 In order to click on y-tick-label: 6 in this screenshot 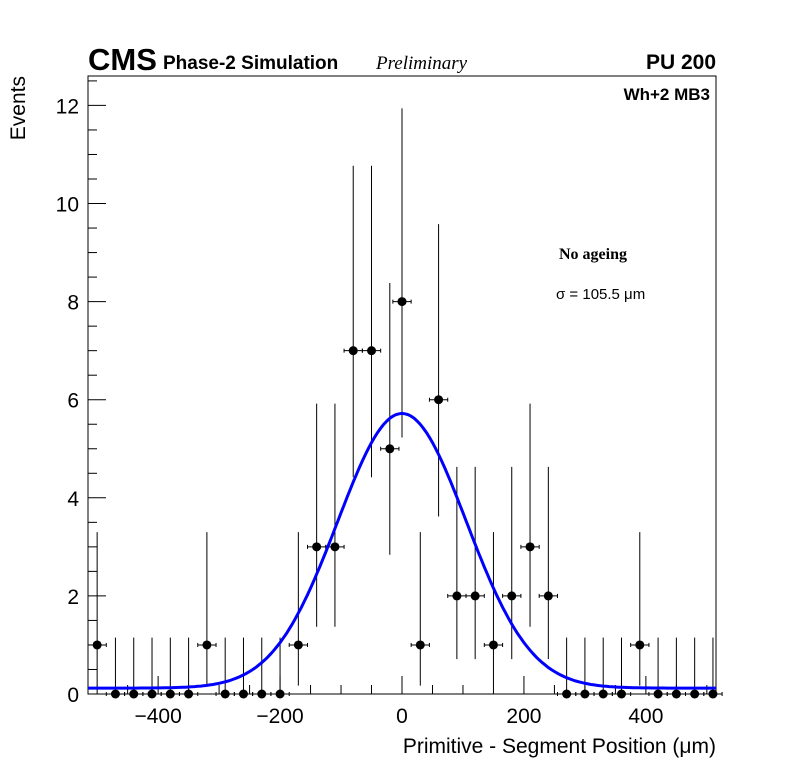, I will do `click(73, 401)`.